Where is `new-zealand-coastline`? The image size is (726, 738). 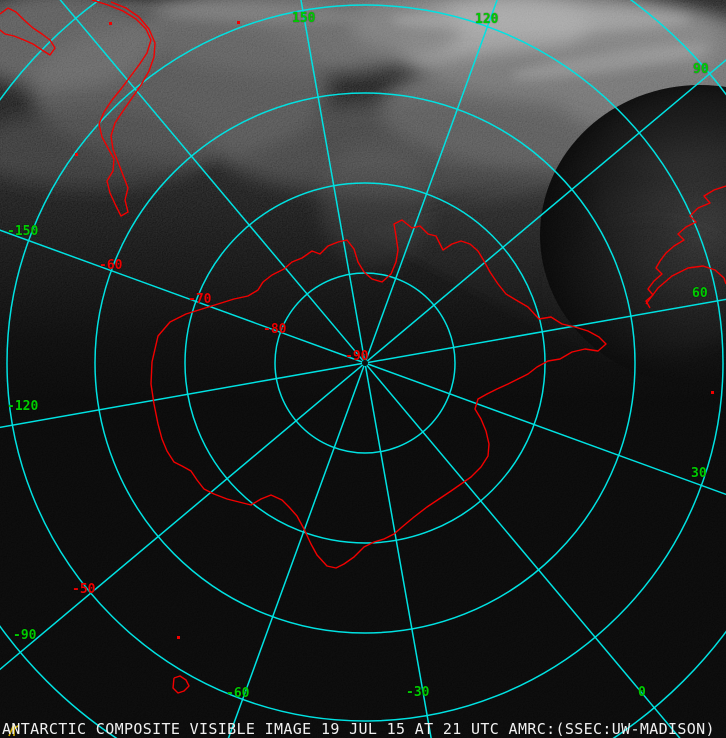
new-zealand-coastline is located at coordinates (123, 108).